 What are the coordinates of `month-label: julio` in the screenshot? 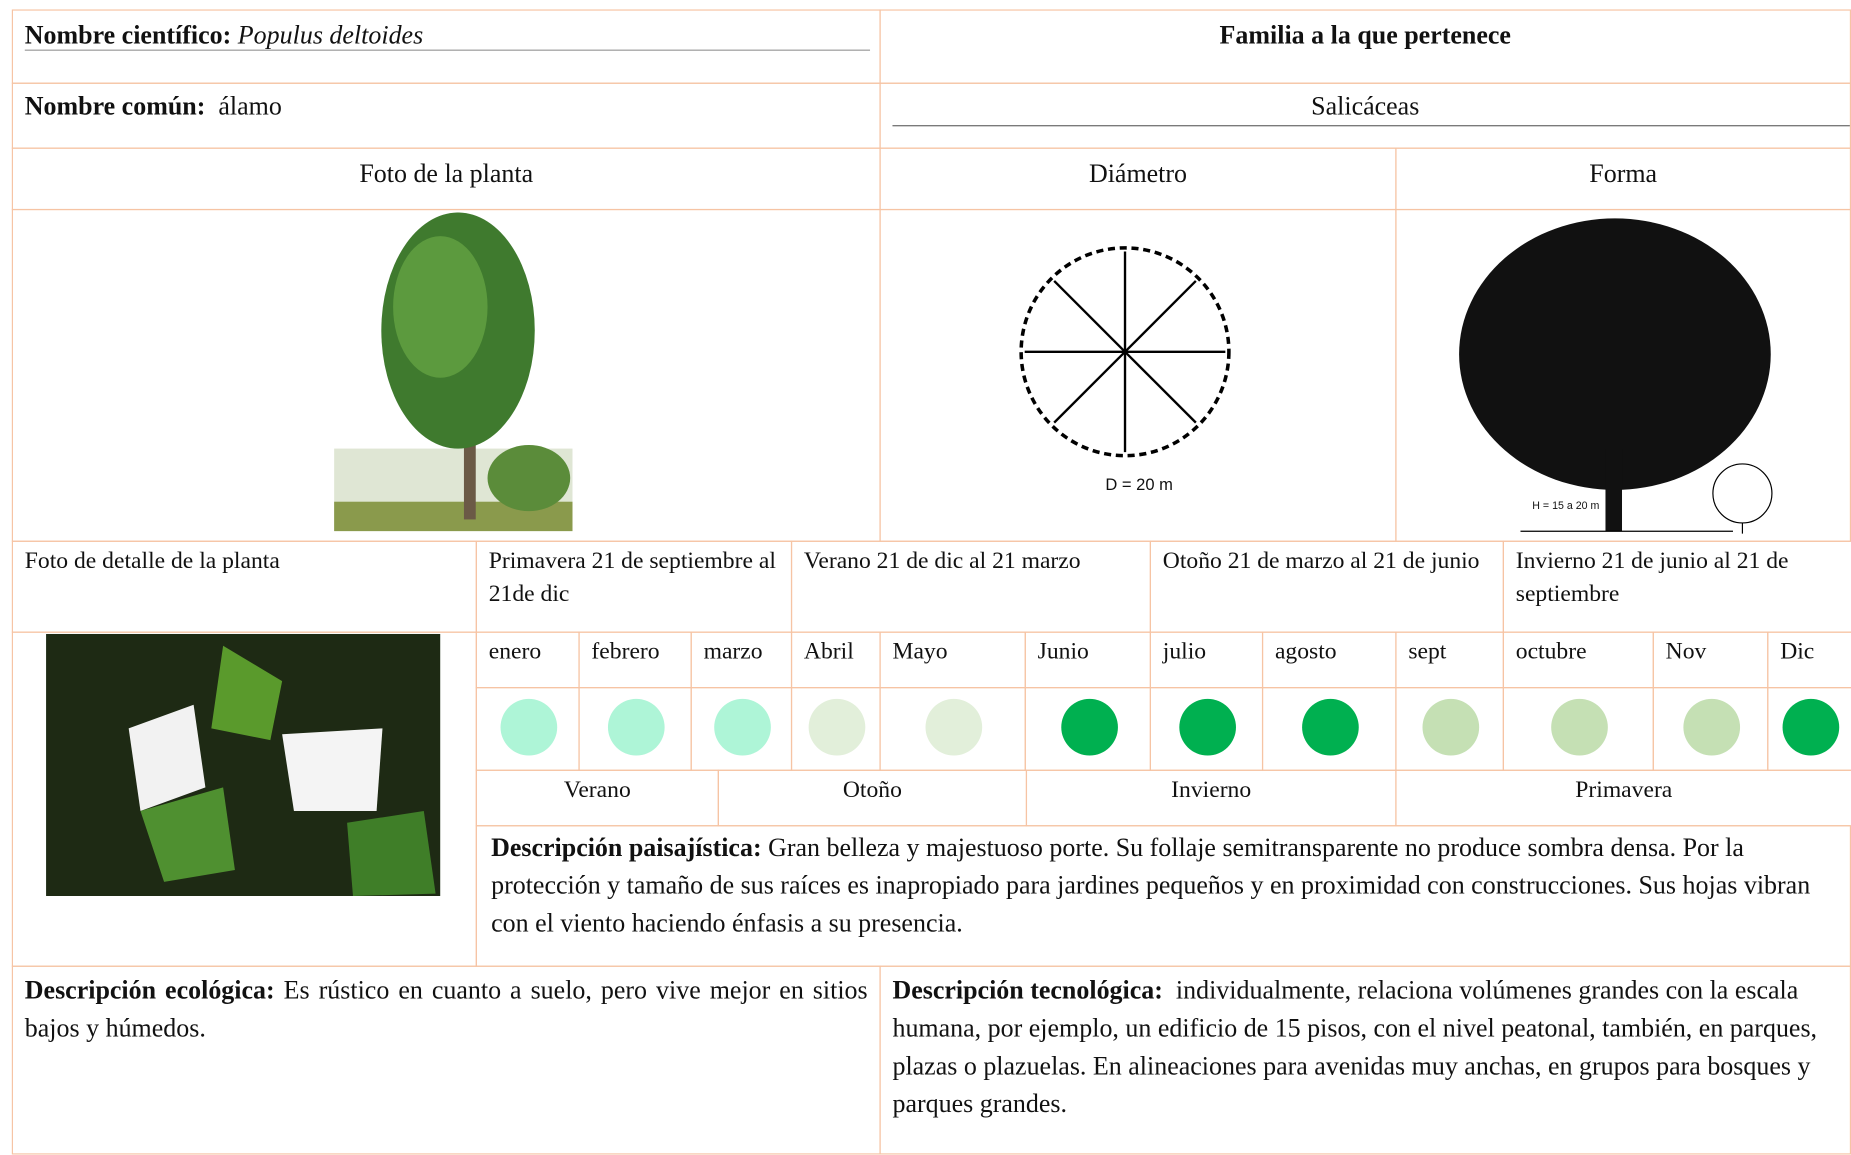 It's located at (1206, 660).